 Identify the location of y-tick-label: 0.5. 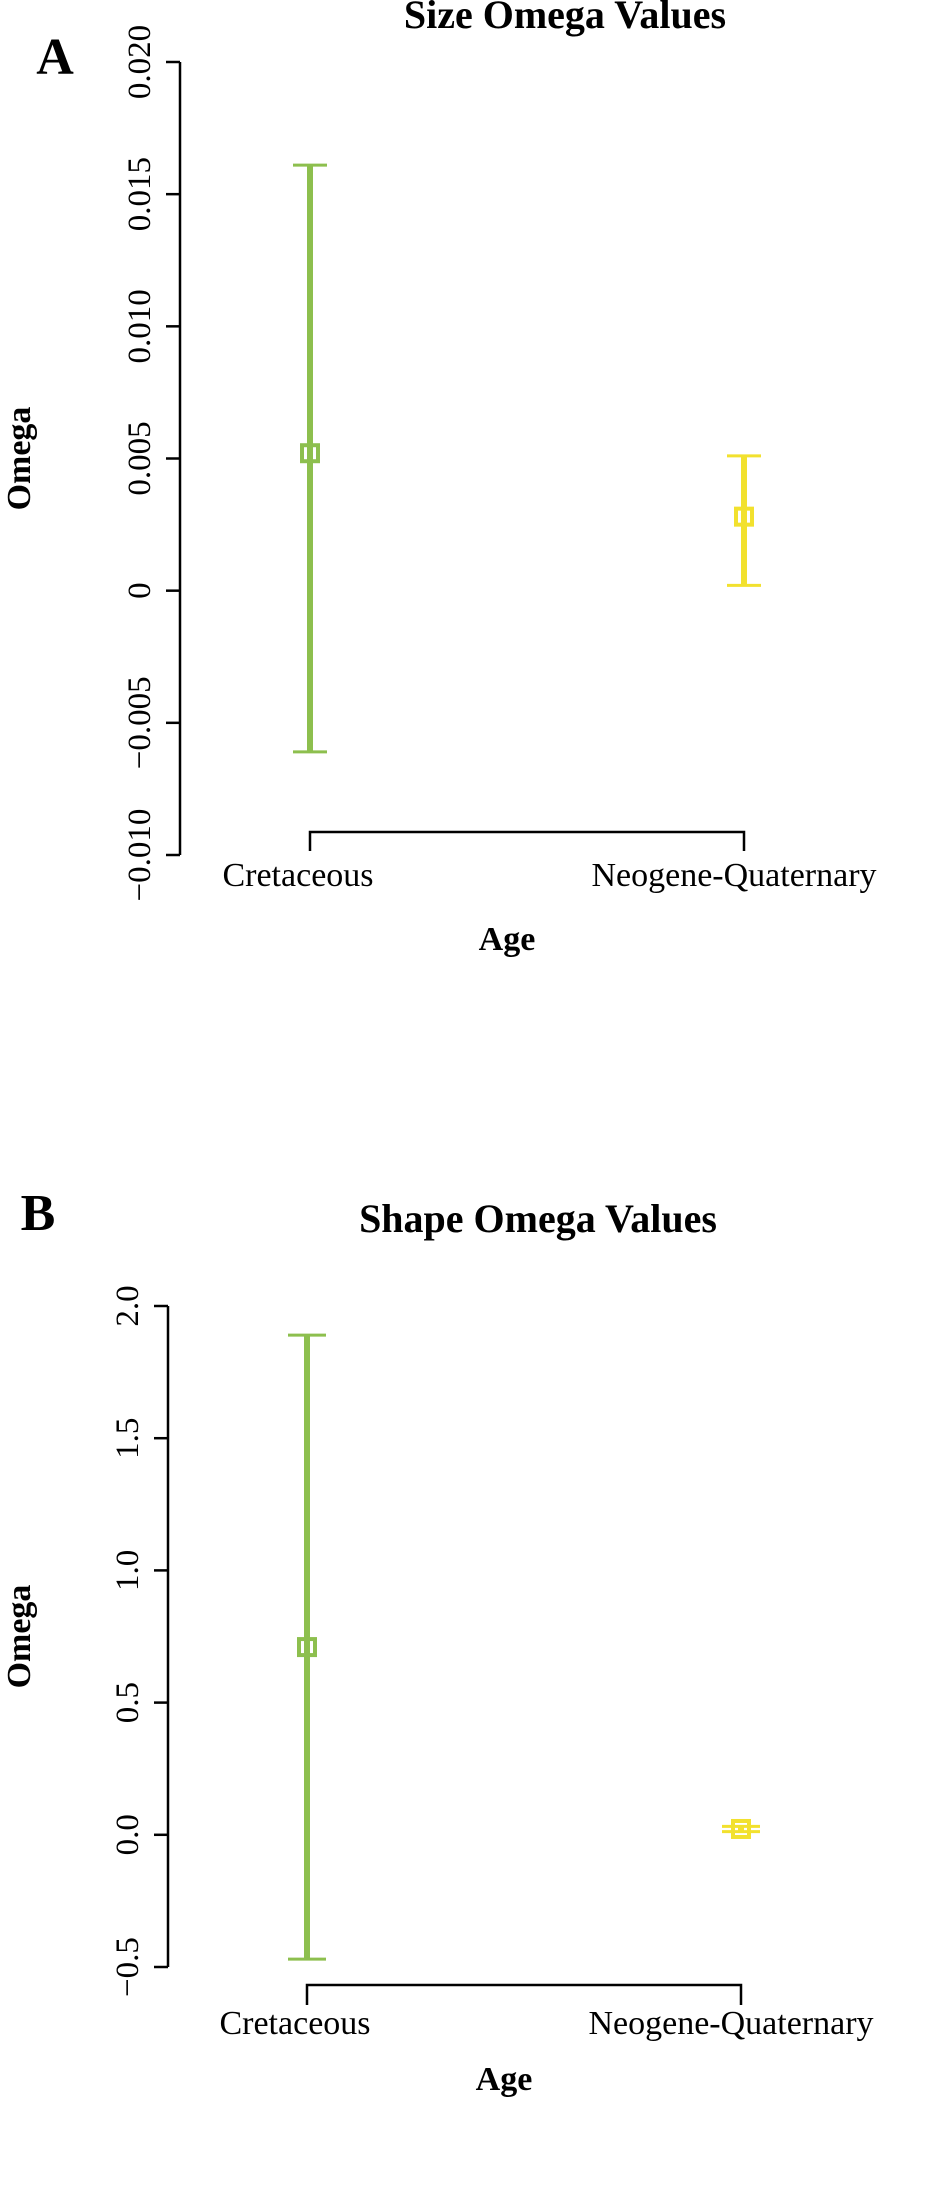
(128, 1702).